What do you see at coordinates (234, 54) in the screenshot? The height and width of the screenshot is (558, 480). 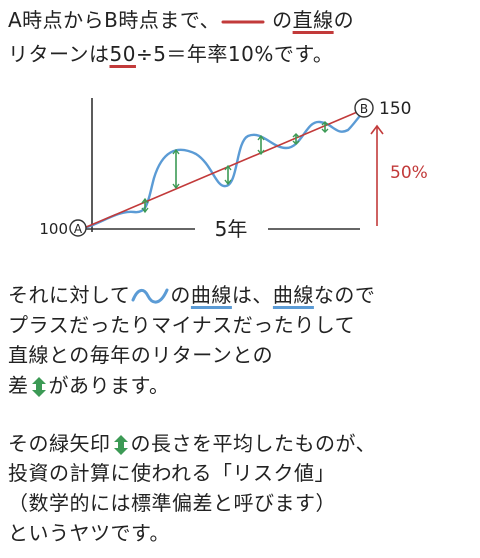 I see `header-text-f: ÷5＝年率10%です。` at bounding box center [234, 54].